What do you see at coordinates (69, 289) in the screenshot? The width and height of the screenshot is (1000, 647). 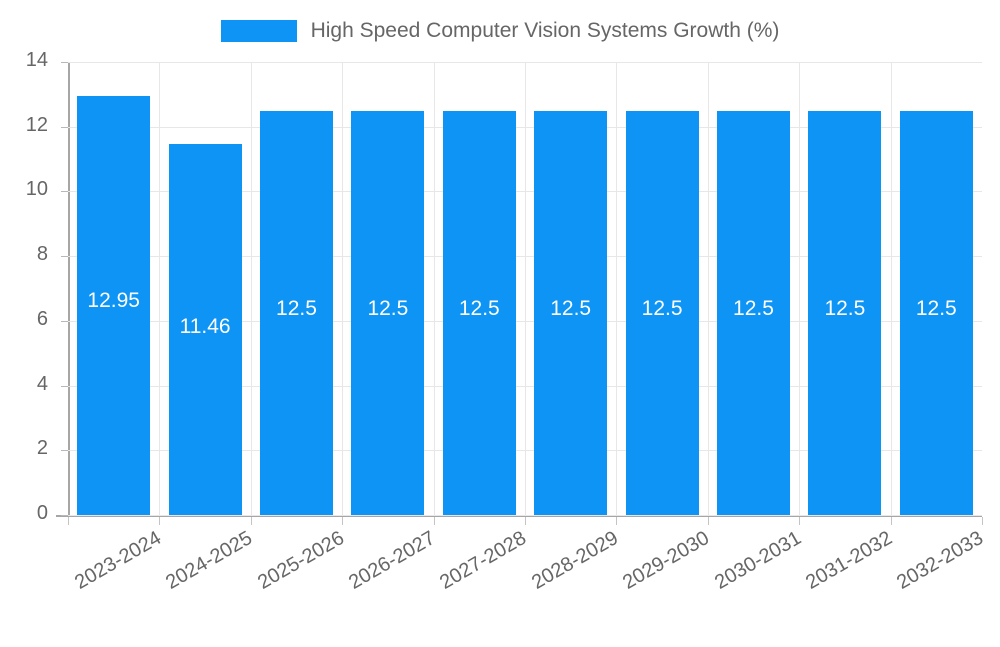 I see `y-axis-line` at bounding box center [69, 289].